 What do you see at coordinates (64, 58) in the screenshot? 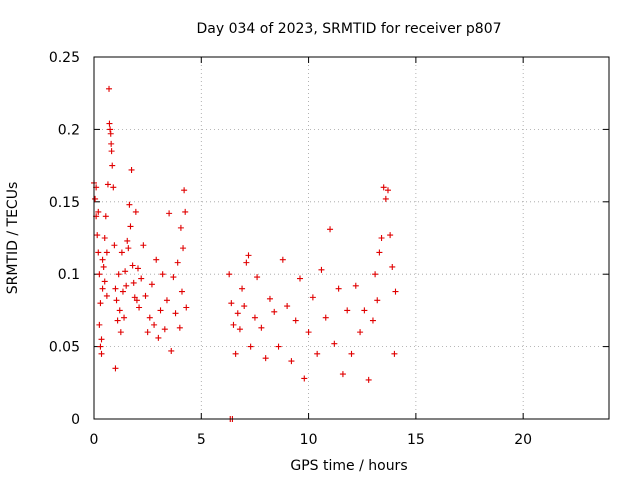
I see `y-tick-label: 0.25` at bounding box center [64, 58].